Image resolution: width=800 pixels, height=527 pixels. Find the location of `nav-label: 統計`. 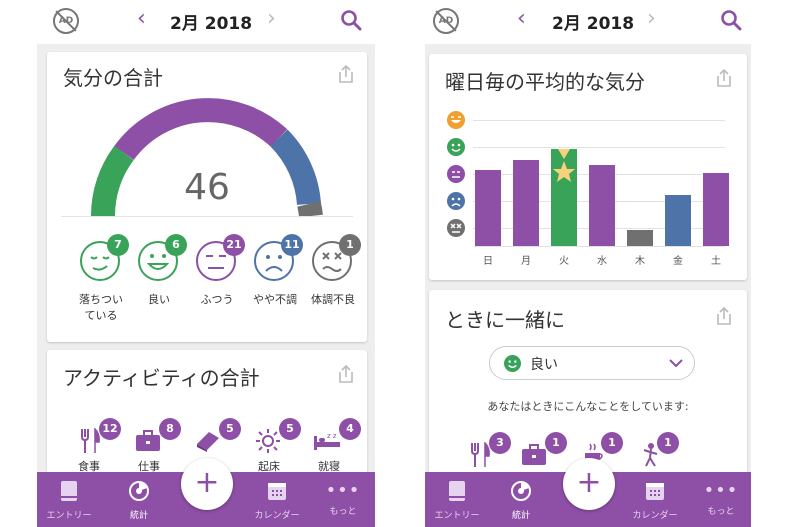

nav-label: 統計 is located at coordinates (520, 516).